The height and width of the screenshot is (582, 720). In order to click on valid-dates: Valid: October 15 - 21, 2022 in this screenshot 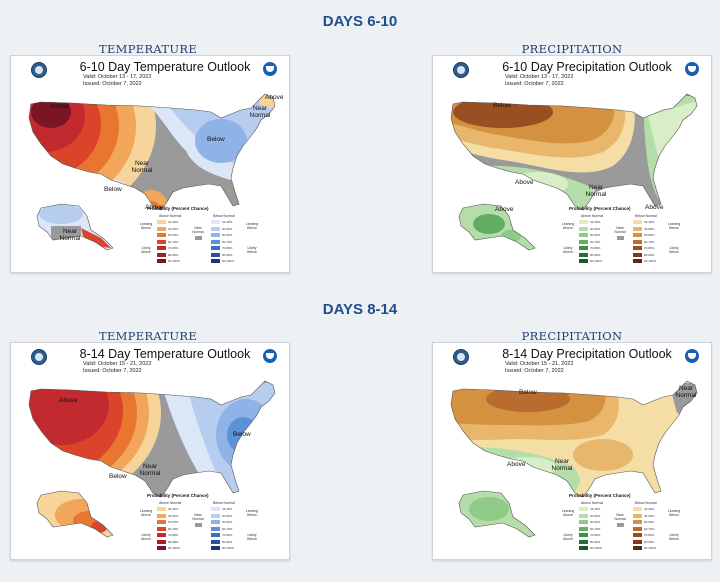, I will do `click(117, 364)`.